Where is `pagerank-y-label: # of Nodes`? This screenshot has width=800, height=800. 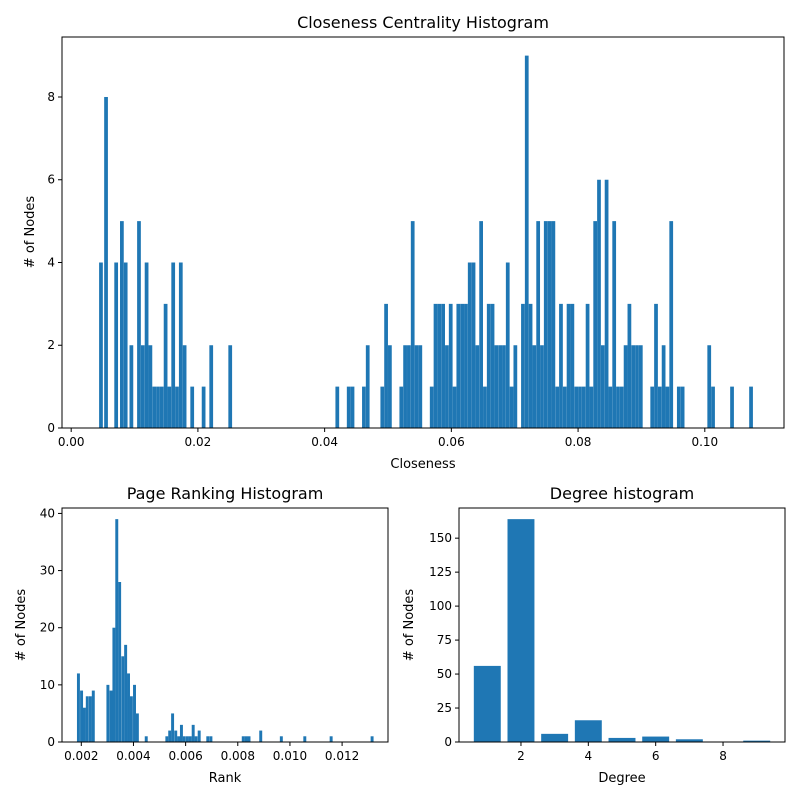
pagerank-y-label: # of Nodes is located at coordinates (21, 625).